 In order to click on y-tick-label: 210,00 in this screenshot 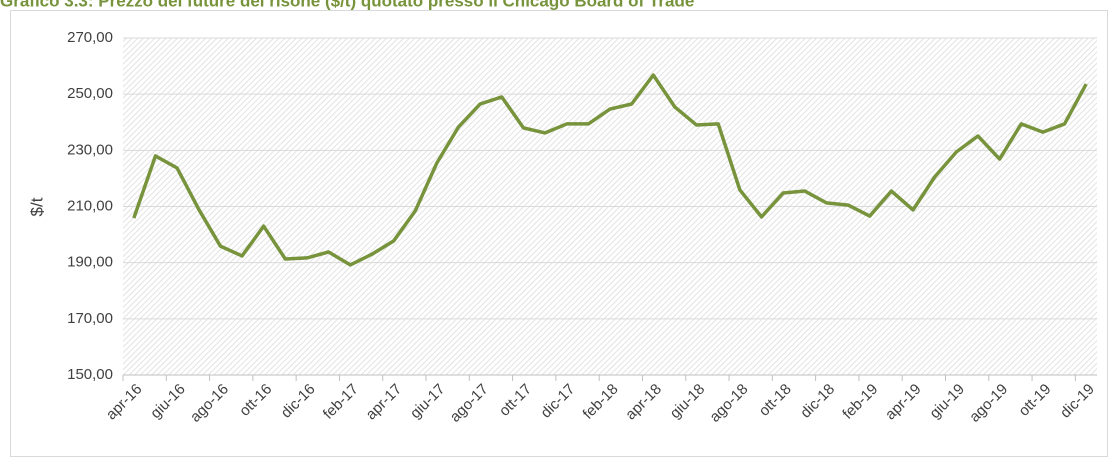, I will do `click(90, 205)`.